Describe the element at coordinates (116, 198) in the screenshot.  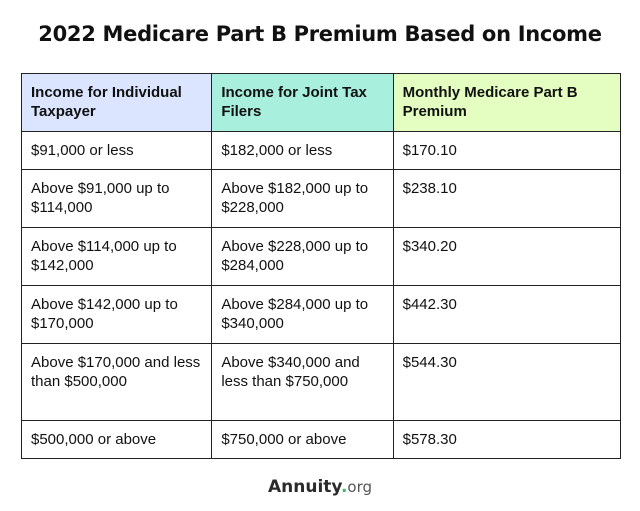
I see `cell-individual-income: Above $91,000 up to $114,000` at that location.